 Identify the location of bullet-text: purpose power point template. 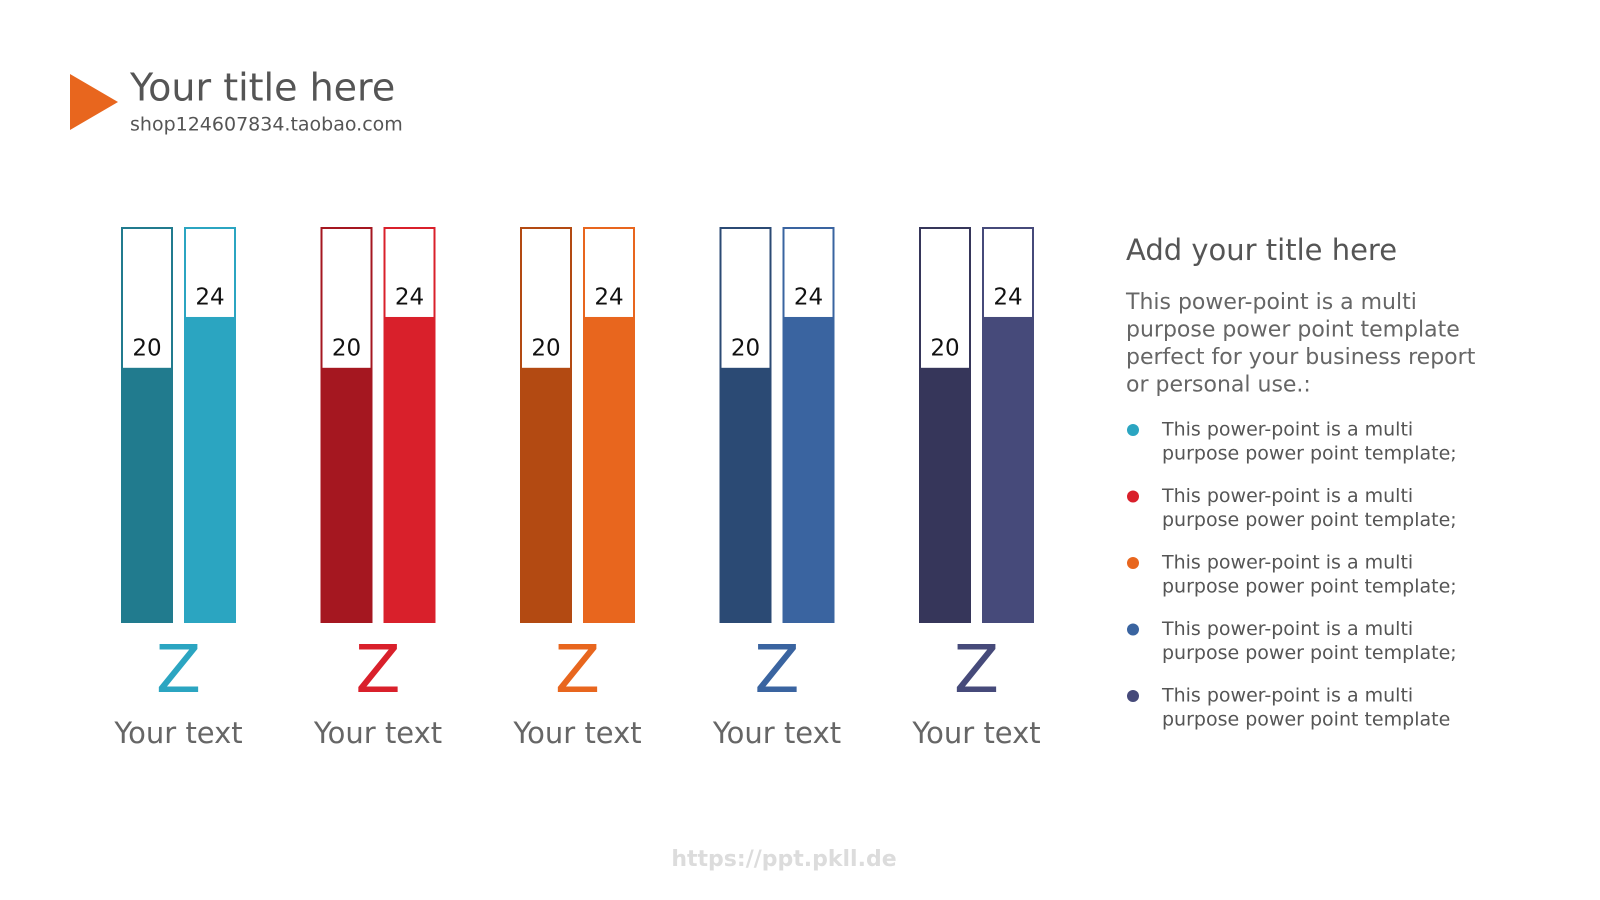
(1306, 720).